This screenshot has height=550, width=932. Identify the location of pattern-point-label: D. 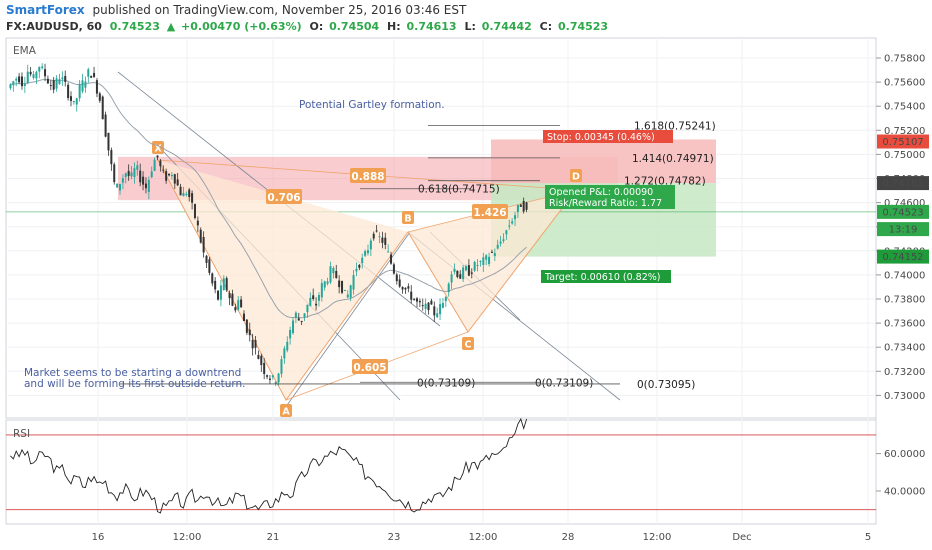
(576, 177).